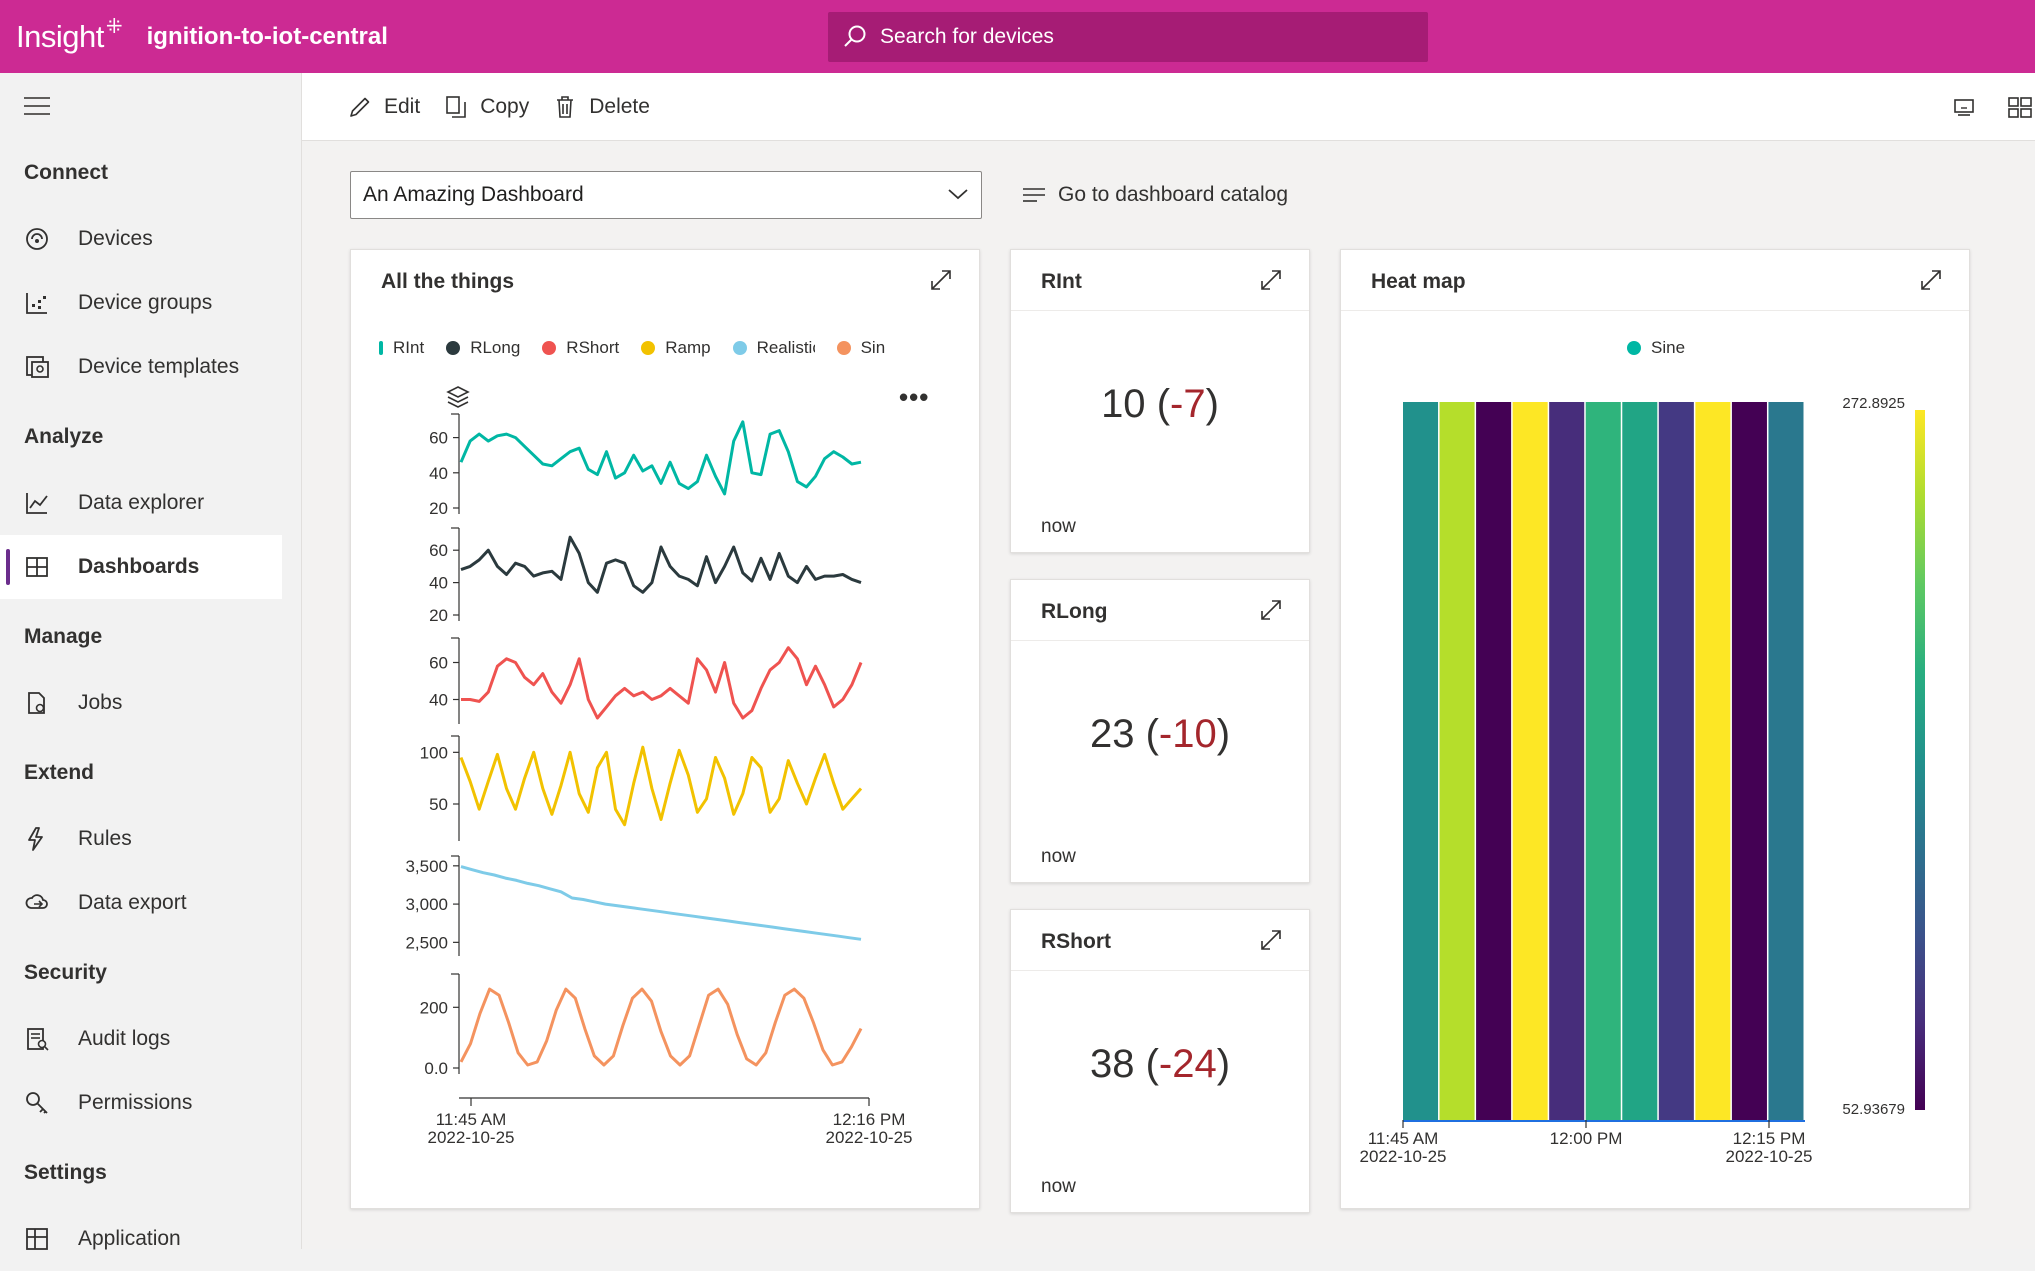  I want to click on legend-label: RLong, so click(495, 347).